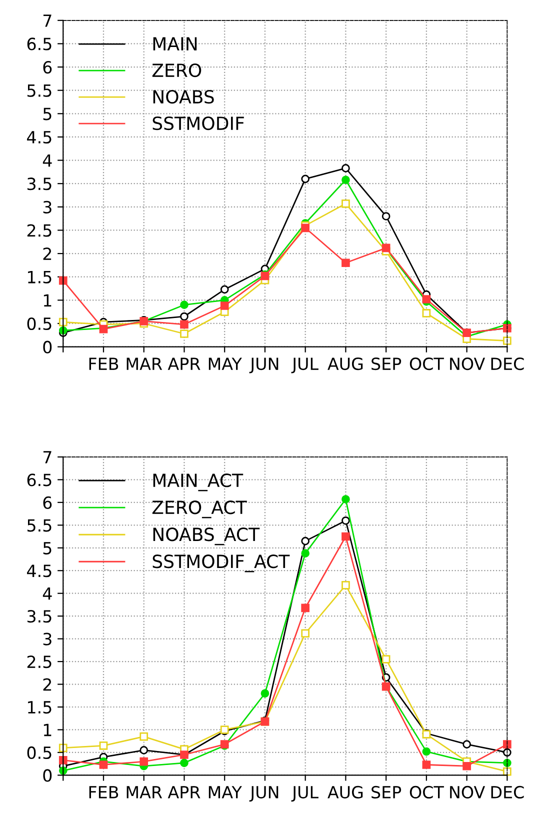 The height and width of the screenshot is (816, 535). Describe the element at coordinates (199, 509) in the screenshot. I see `legend-label: ZERO_ACT` at that location.